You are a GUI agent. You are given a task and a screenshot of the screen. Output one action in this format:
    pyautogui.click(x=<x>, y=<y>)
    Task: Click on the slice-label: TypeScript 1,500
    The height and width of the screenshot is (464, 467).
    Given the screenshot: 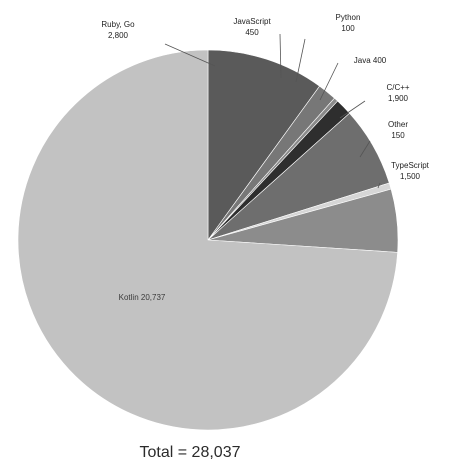 What is the action you would take?
    pyautogui.click(x=410, y=171)
    